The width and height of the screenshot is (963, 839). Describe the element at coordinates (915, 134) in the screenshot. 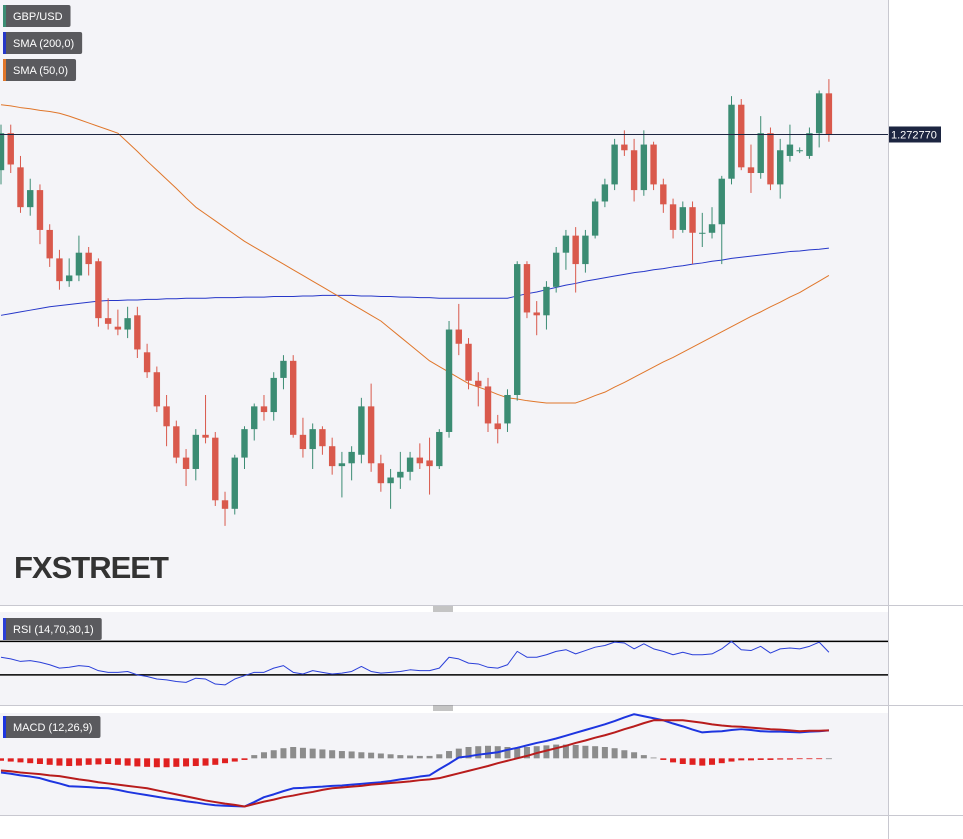

I see `last-price-tag` at that location.